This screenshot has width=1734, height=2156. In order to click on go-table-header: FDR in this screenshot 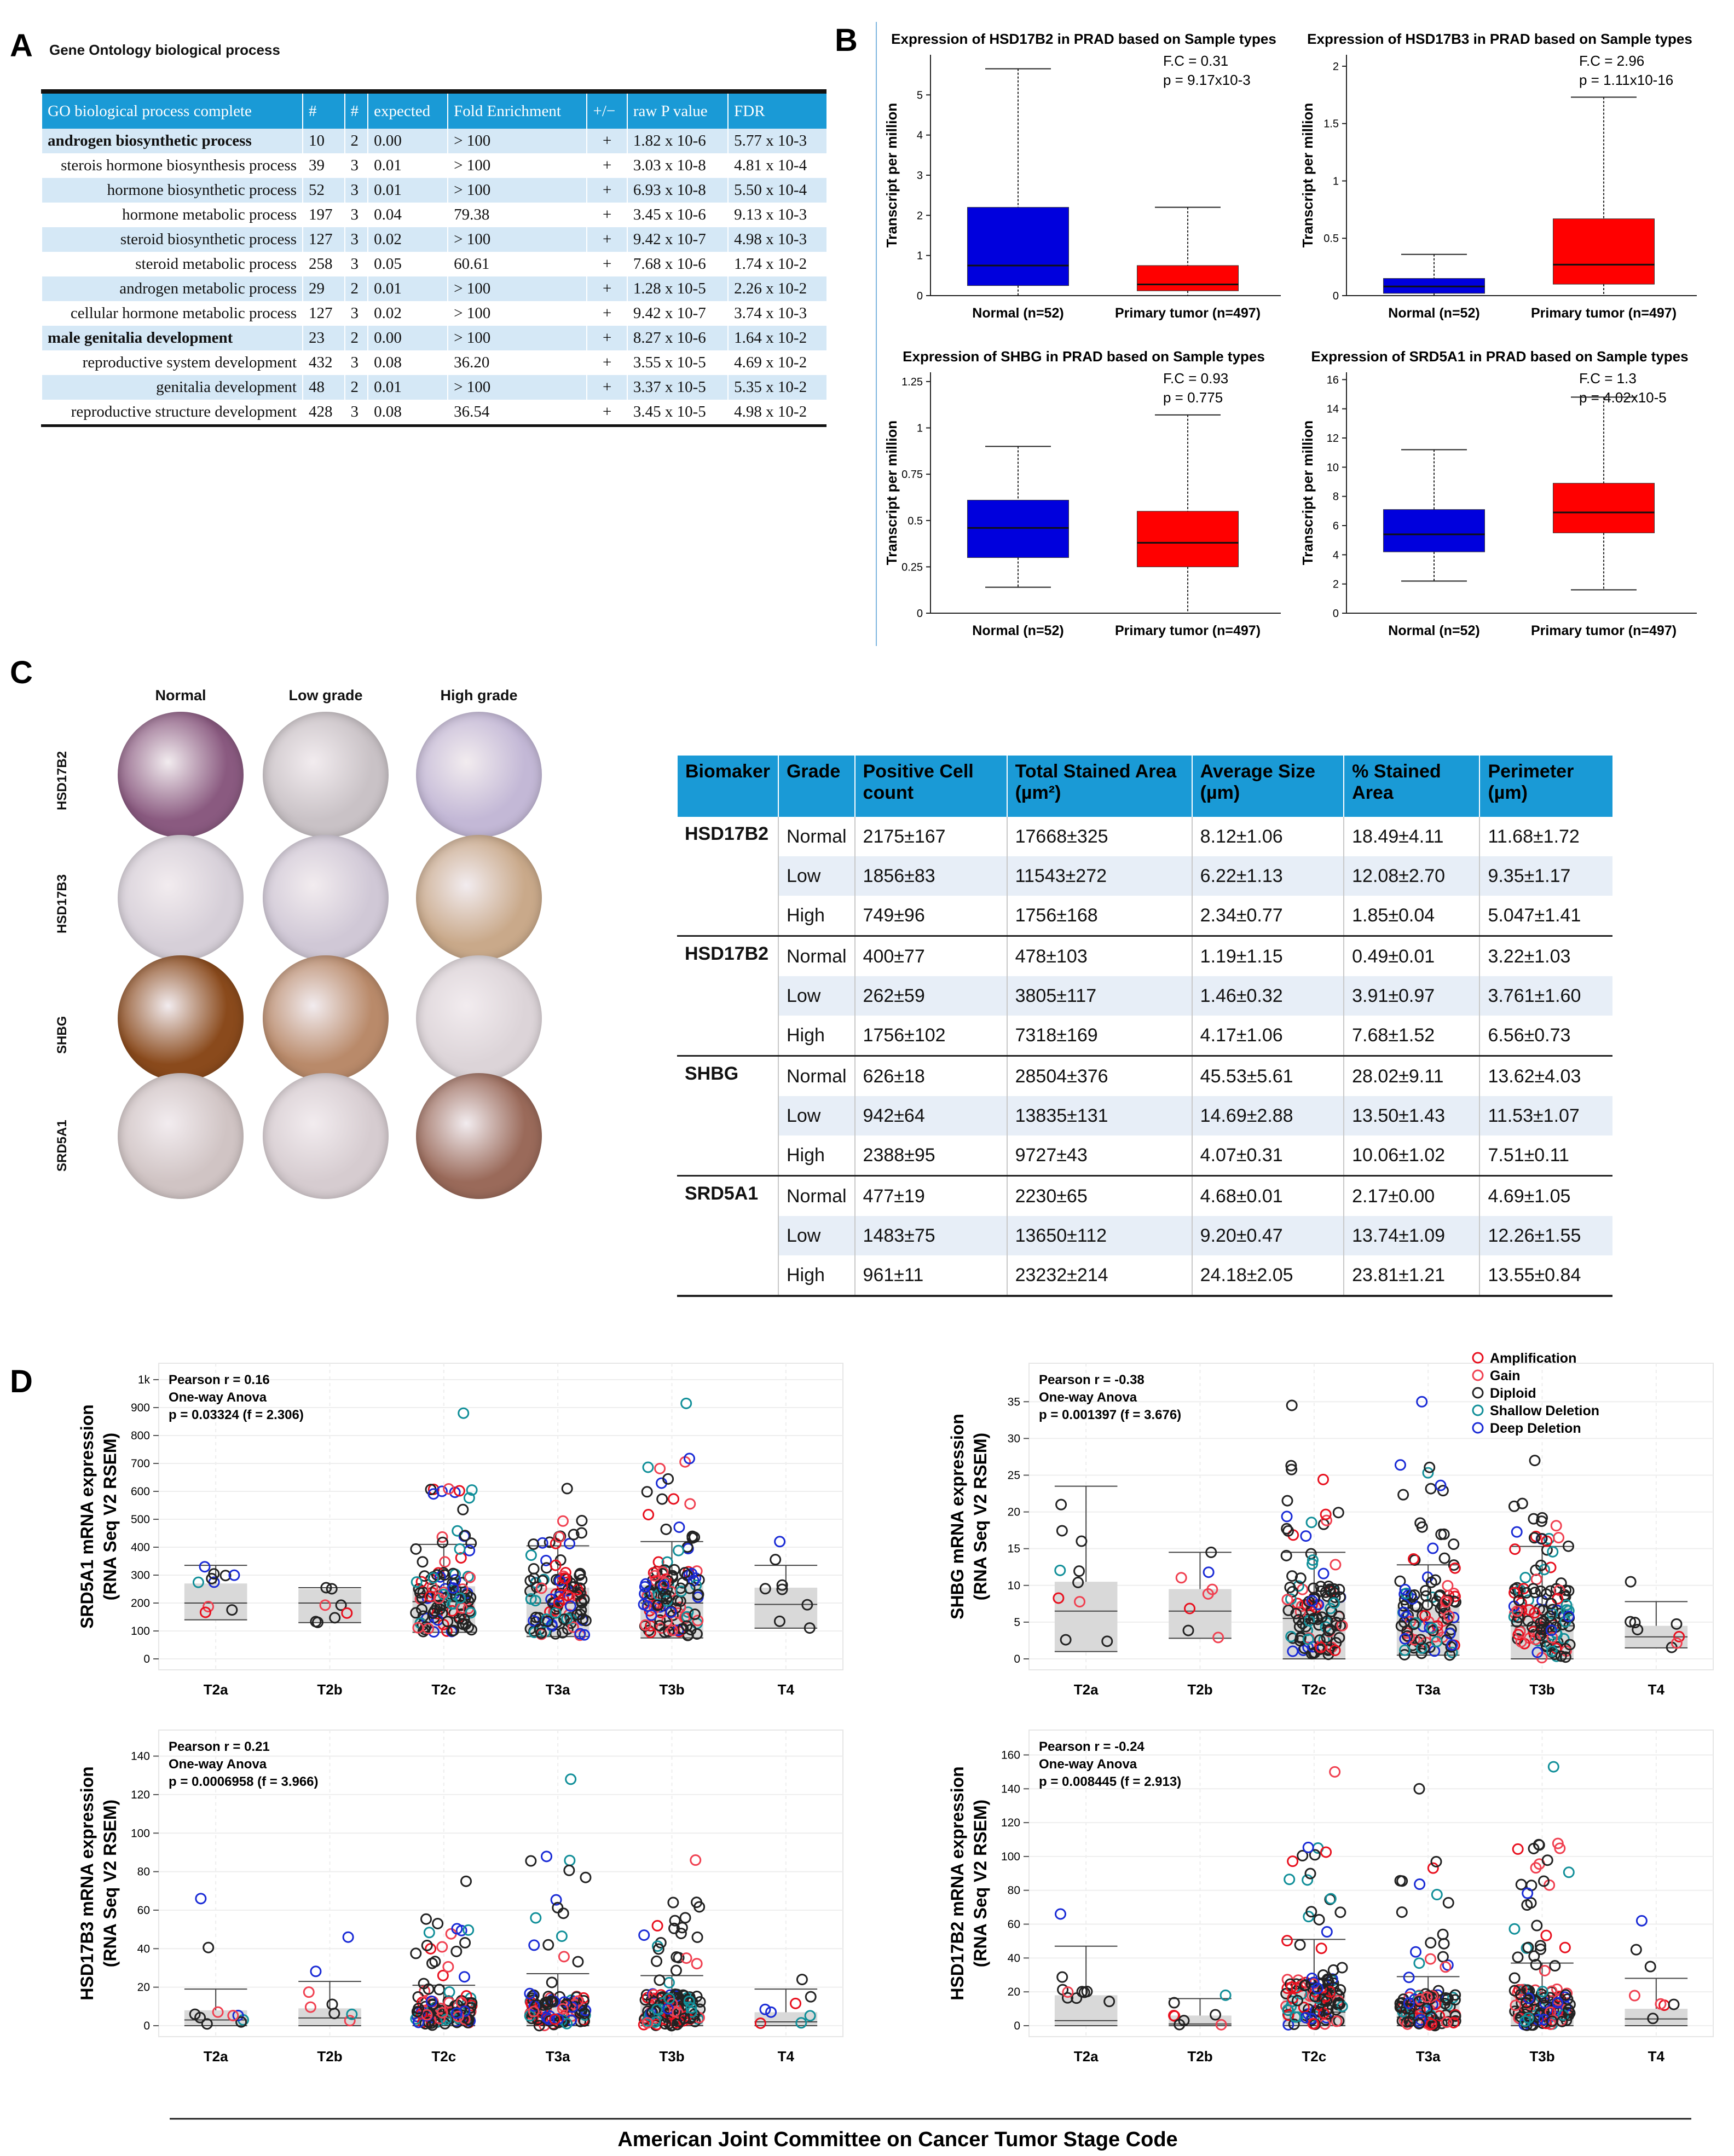, I will do `click(777, 110)`.